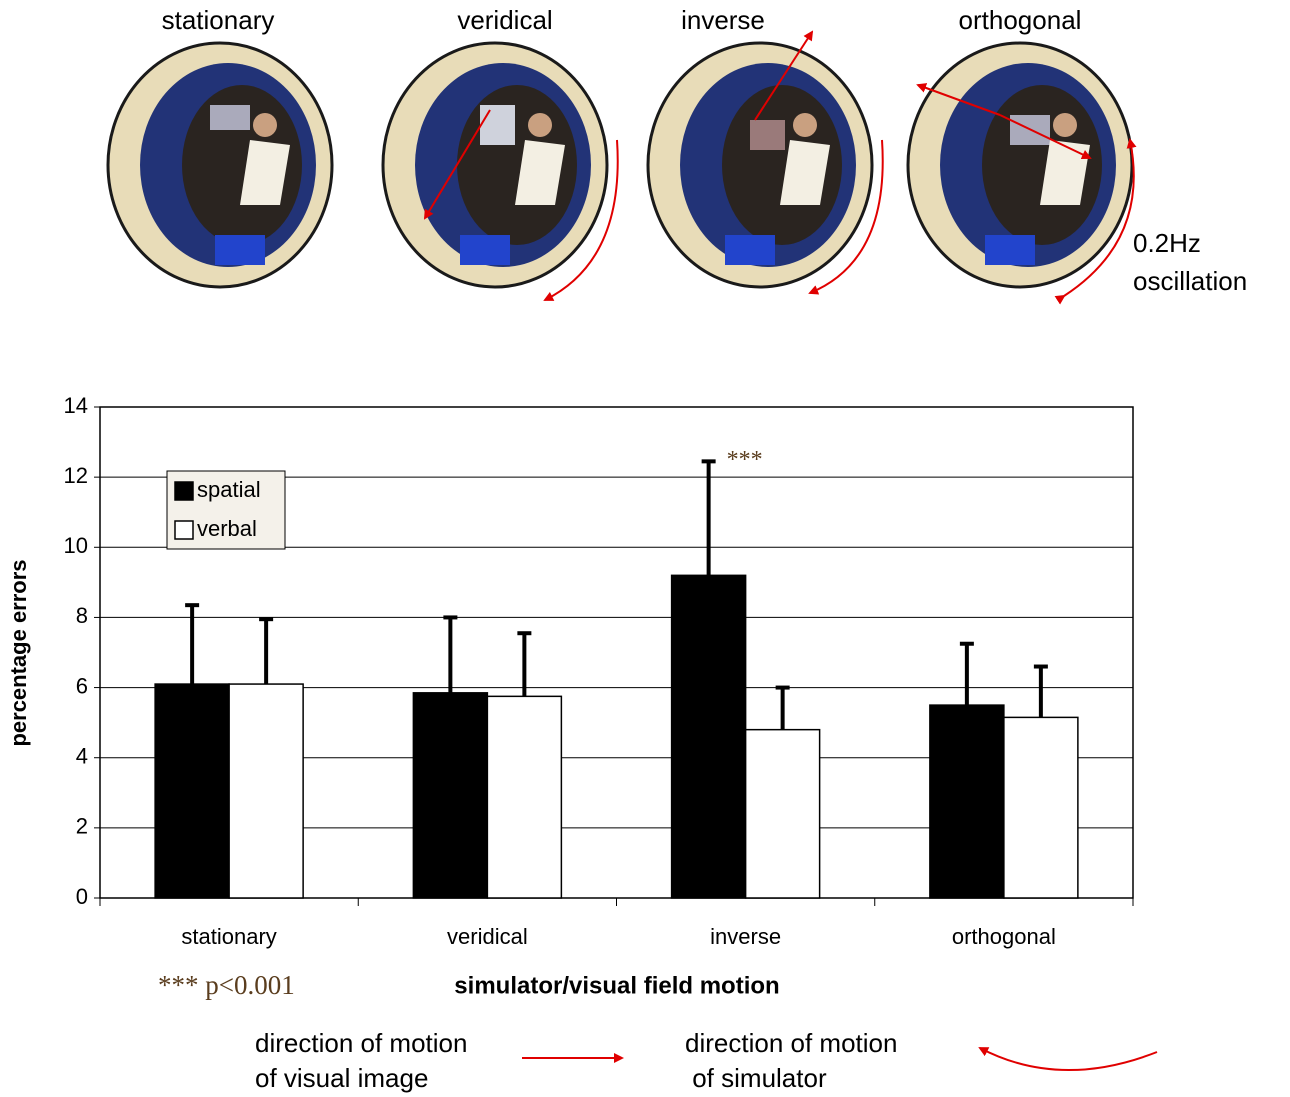 This screenshot has height=1097, width=1290. What do you see at coordinates (229, 489) in the screenshot?
I see `legend-label: spatial` at bounding box center [229, 489].